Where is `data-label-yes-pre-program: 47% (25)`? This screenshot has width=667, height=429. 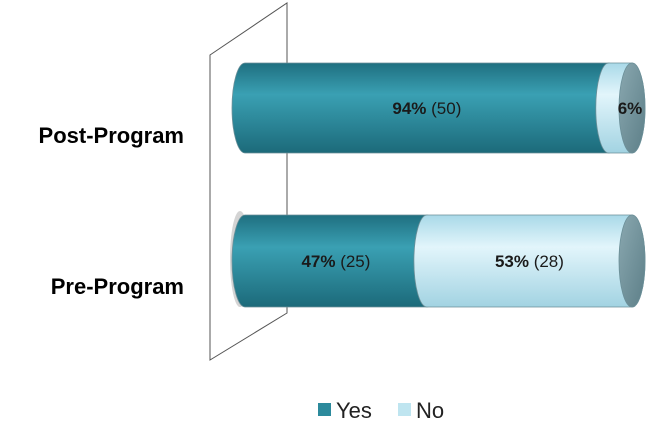
data-label-yes-pre-program: 47% (25) is located at coordinates (335, 261).